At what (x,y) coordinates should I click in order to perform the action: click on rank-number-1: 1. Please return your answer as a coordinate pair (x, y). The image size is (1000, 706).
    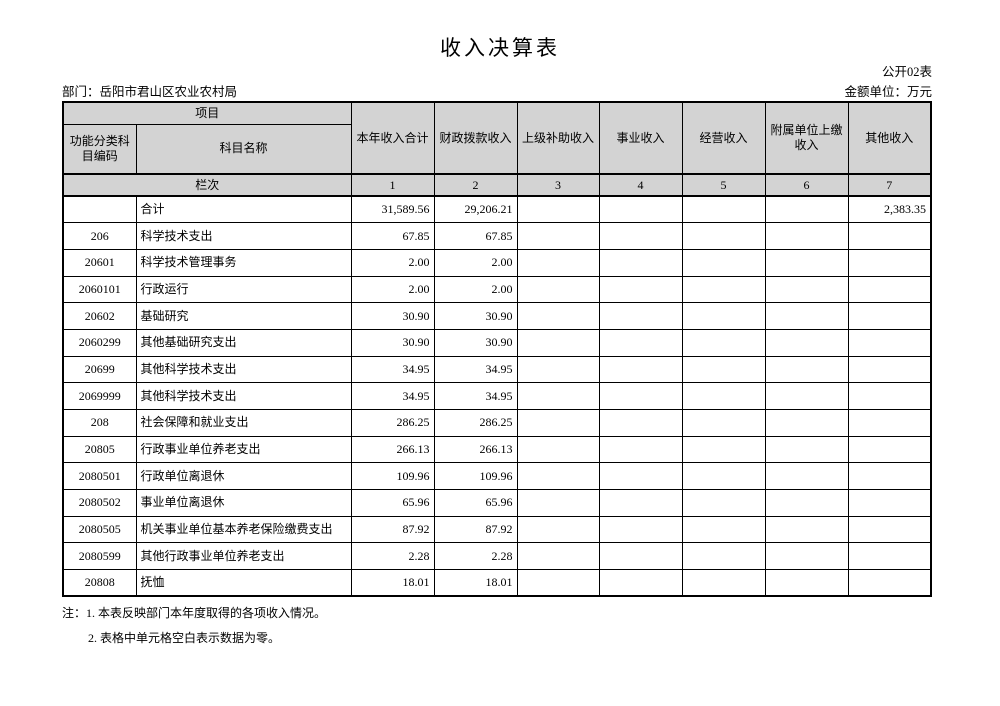
    Looking at the image, I should click on (392, 185).